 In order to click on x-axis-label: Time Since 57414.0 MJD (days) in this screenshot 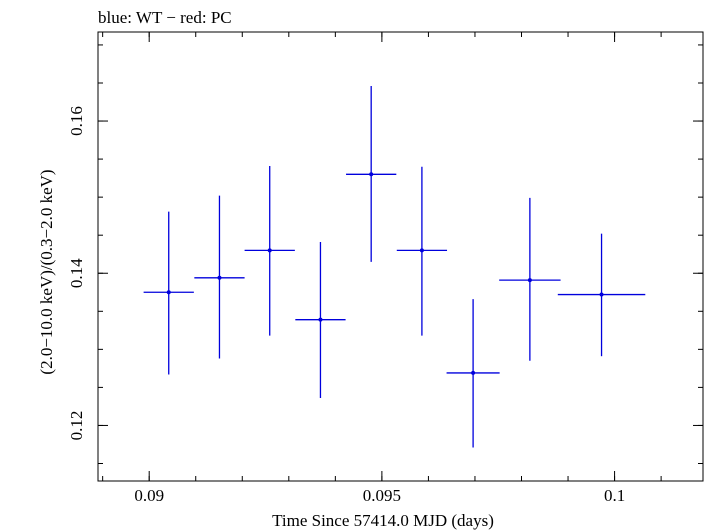, I will do `click(383, 520)`.